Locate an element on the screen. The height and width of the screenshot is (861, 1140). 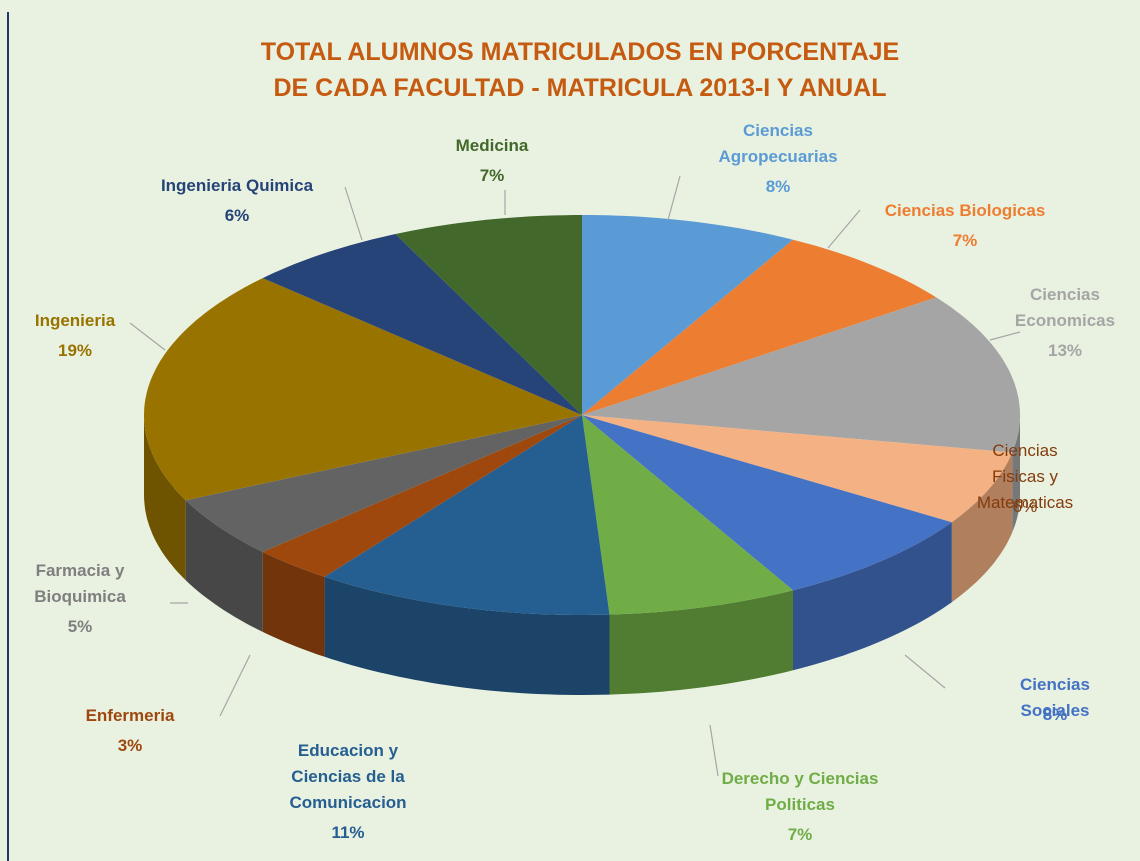
data-label-value: 13% is located at coordinates (1065, 350).